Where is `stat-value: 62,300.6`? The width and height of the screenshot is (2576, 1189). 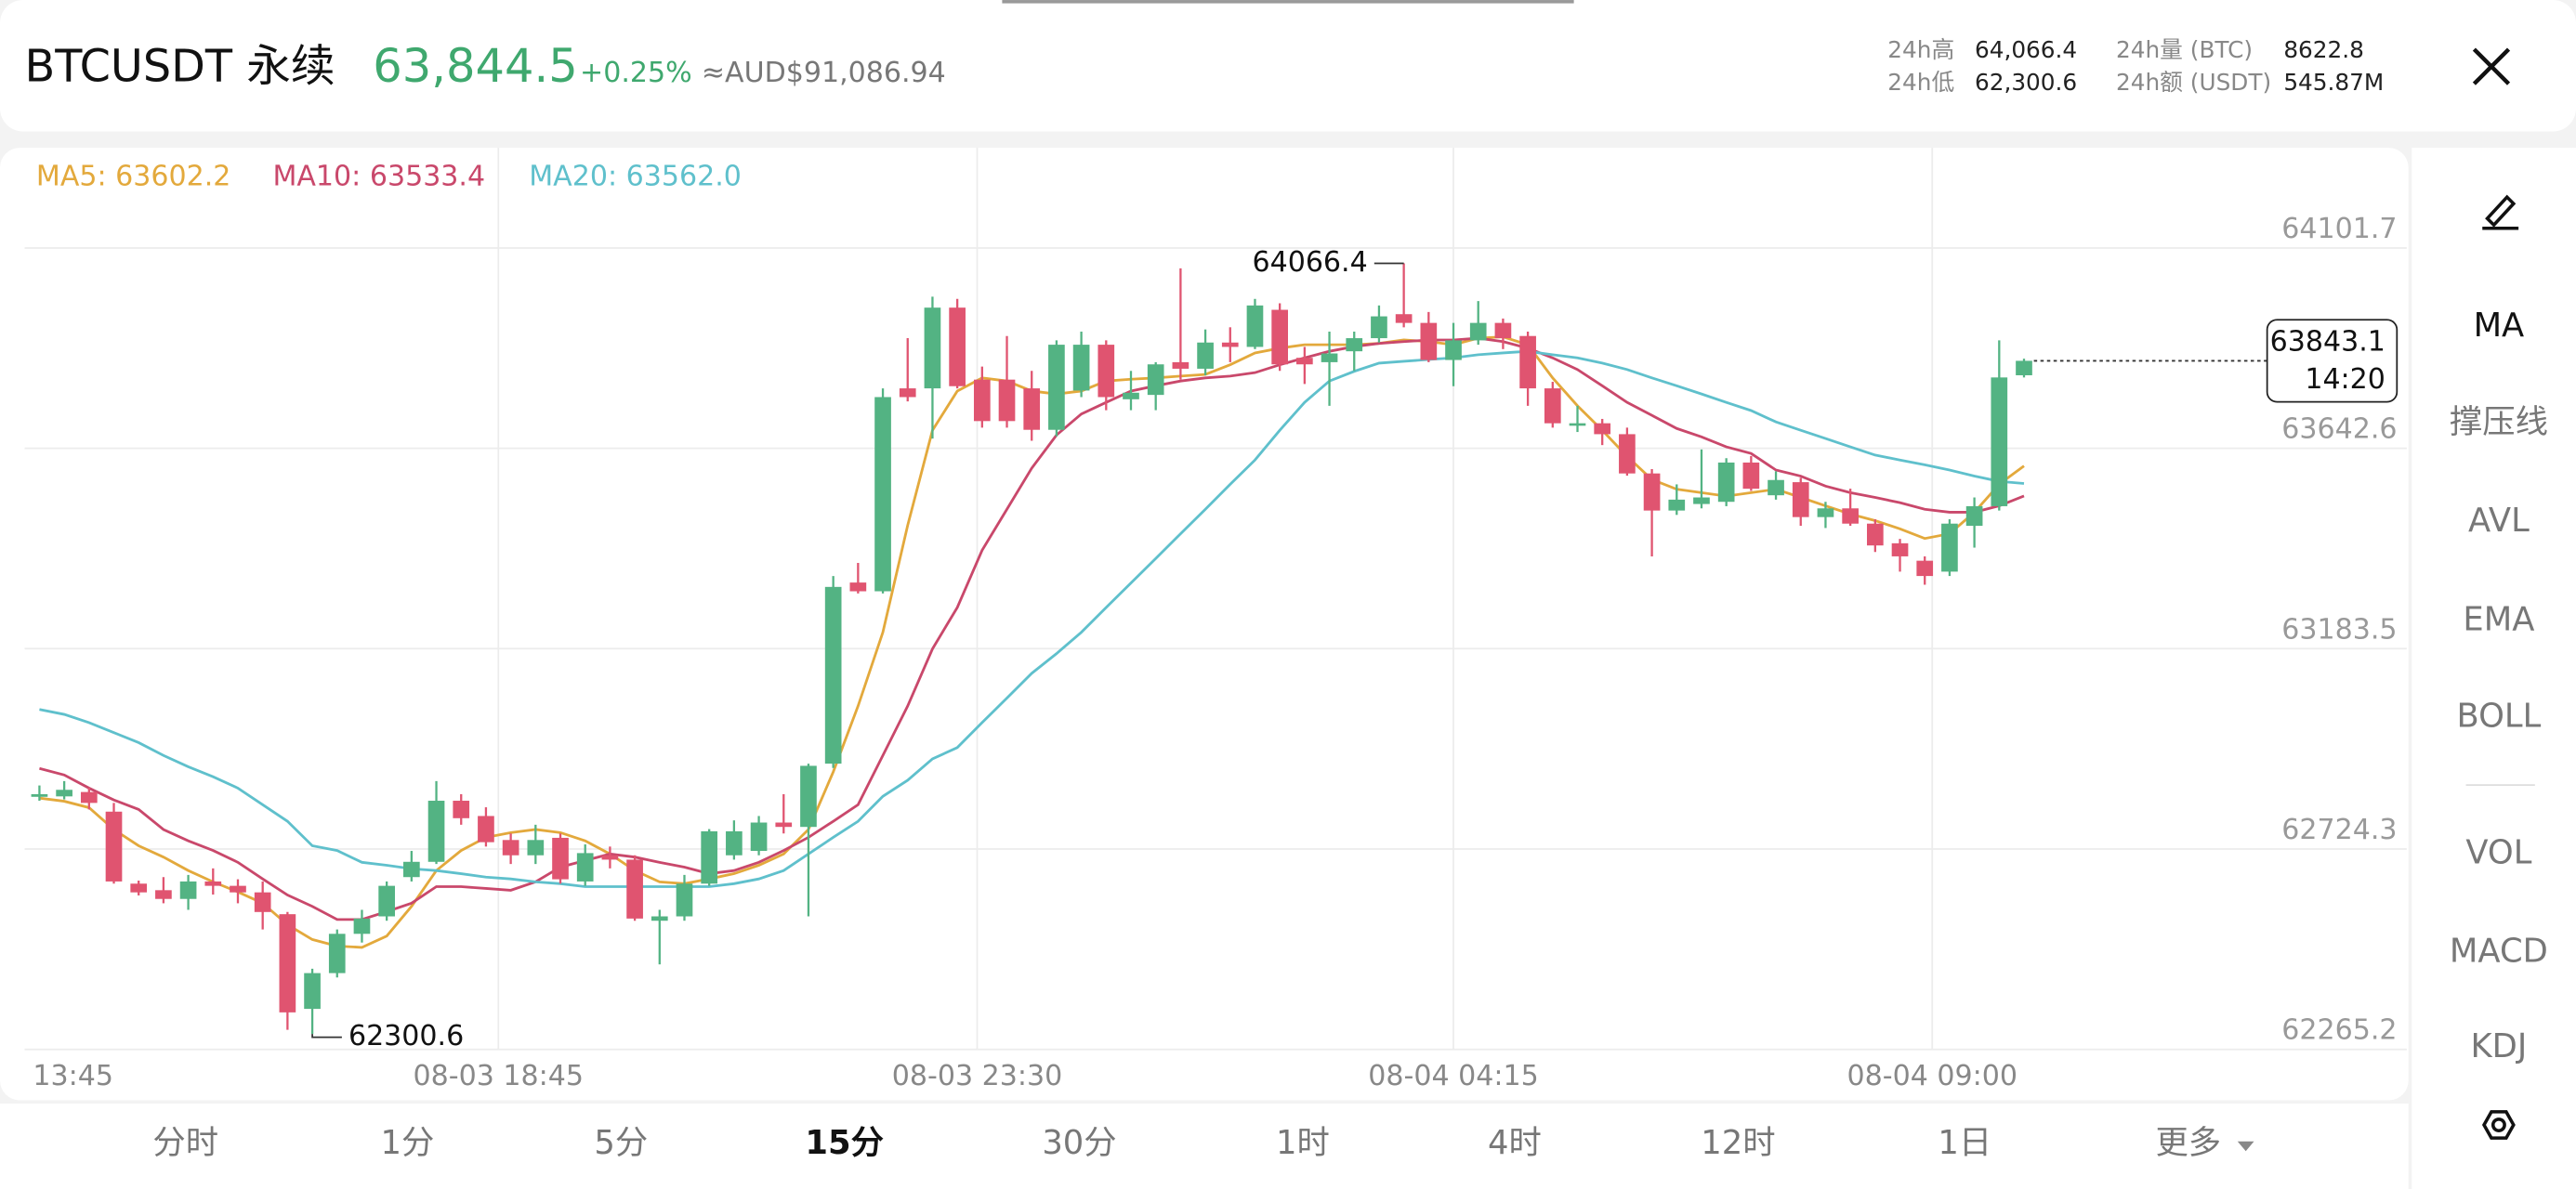
stat-value: 62,300.6 is located at coordinates (2026, 82).